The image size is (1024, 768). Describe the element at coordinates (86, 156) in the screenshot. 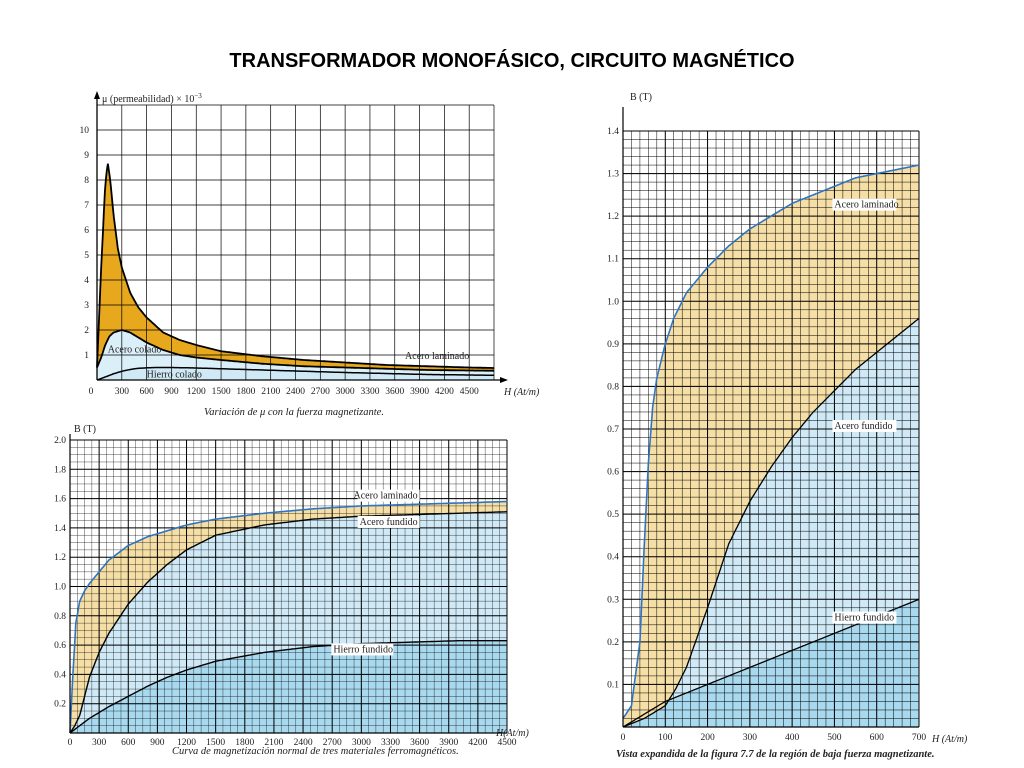

I see `permeability-y-tick: 9` at that location.